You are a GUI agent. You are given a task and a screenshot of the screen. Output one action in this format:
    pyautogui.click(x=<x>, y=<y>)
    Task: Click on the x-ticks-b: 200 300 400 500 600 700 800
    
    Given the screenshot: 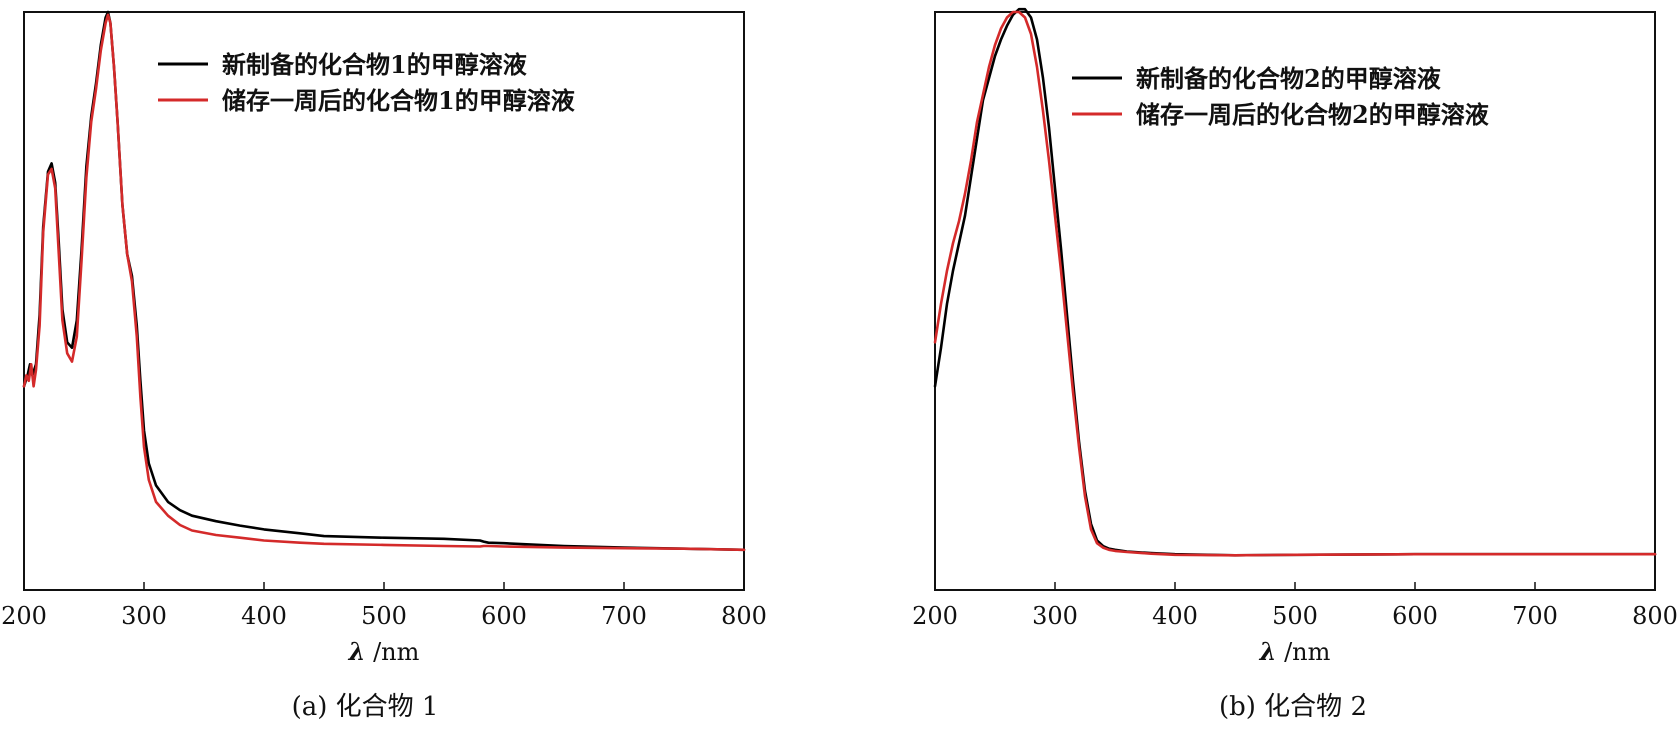 What is the action you would take?
    pyautogui.click(x=1295, y=606)
    